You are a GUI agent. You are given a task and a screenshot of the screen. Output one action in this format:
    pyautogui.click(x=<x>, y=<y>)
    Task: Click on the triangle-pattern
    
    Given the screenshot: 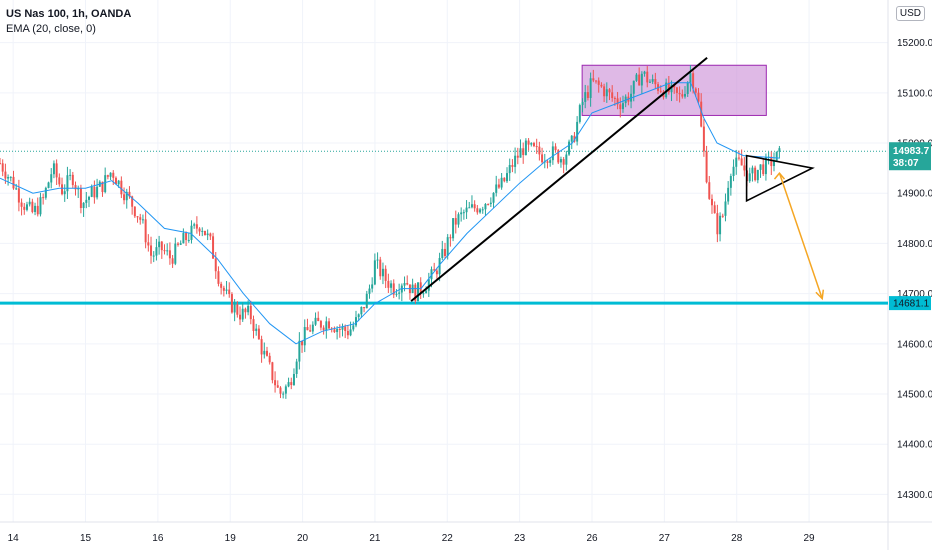 What is the action you would take?
    pyautogui.click(x=780, y=178)
    